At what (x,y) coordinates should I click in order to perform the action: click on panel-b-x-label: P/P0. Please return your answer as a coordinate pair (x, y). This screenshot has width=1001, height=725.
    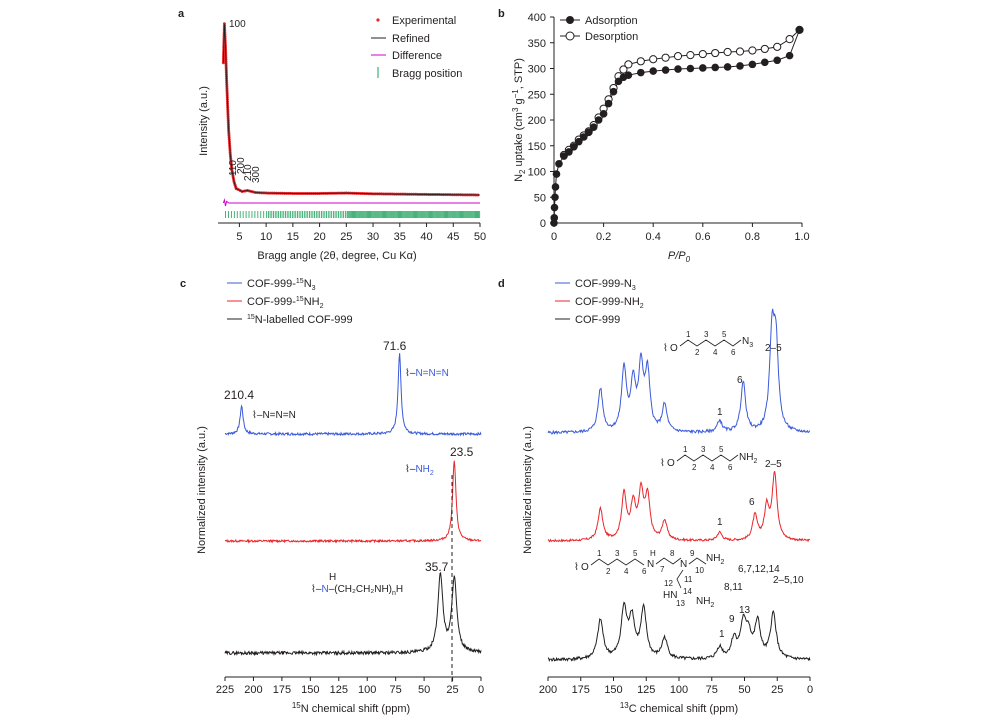
    Looking at the image, I should click on (679, 257).